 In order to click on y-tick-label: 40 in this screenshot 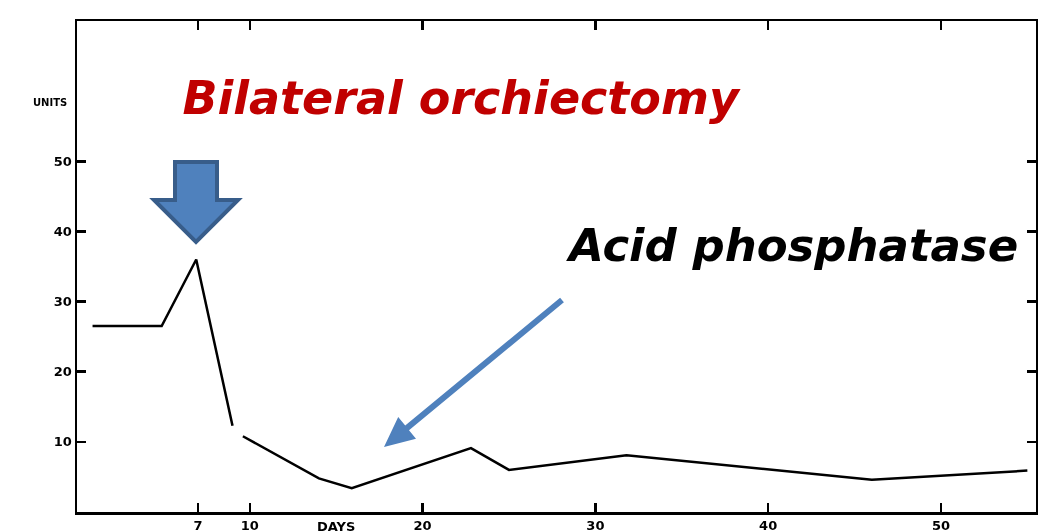, I will do `click(62, 231)`.